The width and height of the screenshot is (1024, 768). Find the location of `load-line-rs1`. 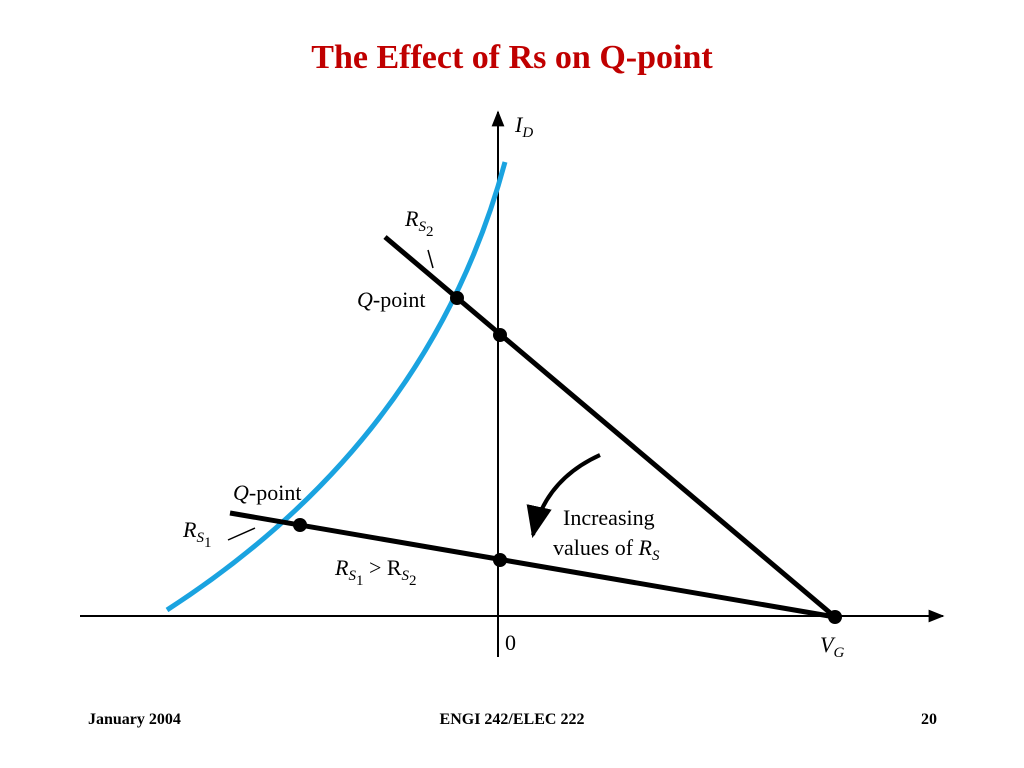

load-line-rs1 is located at coordinates (532, 565).